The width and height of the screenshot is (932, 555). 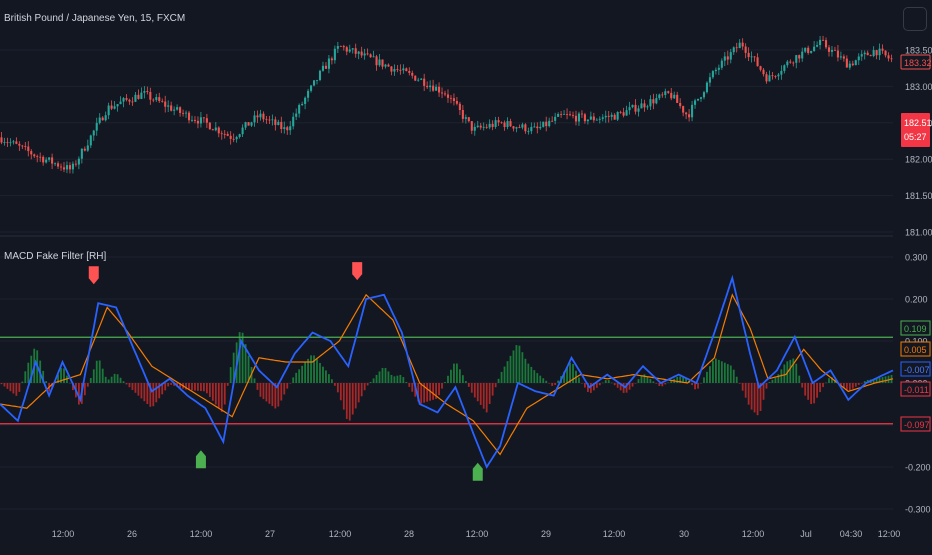 I want to click on chart-settings-button, so click(x=915, y=19).